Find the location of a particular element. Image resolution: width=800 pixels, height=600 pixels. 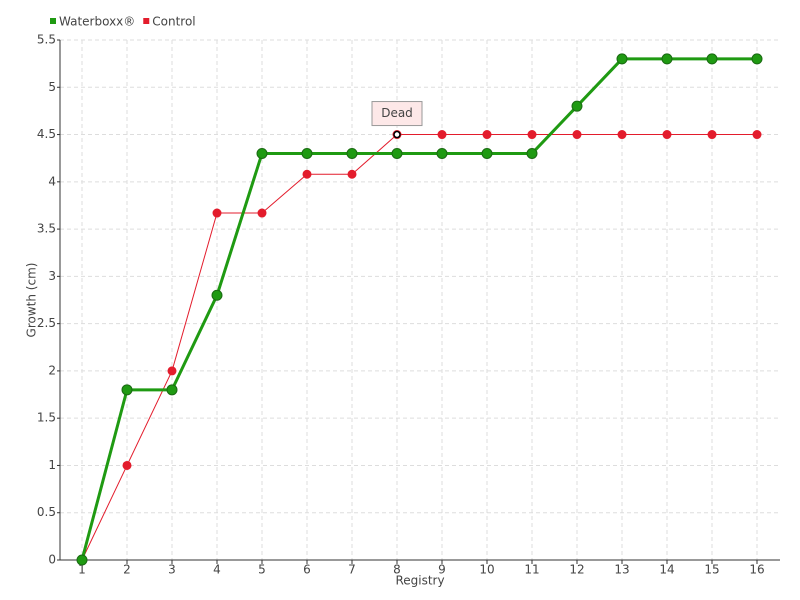

x-tick-label: 12 is located at coordinates (576, 570).